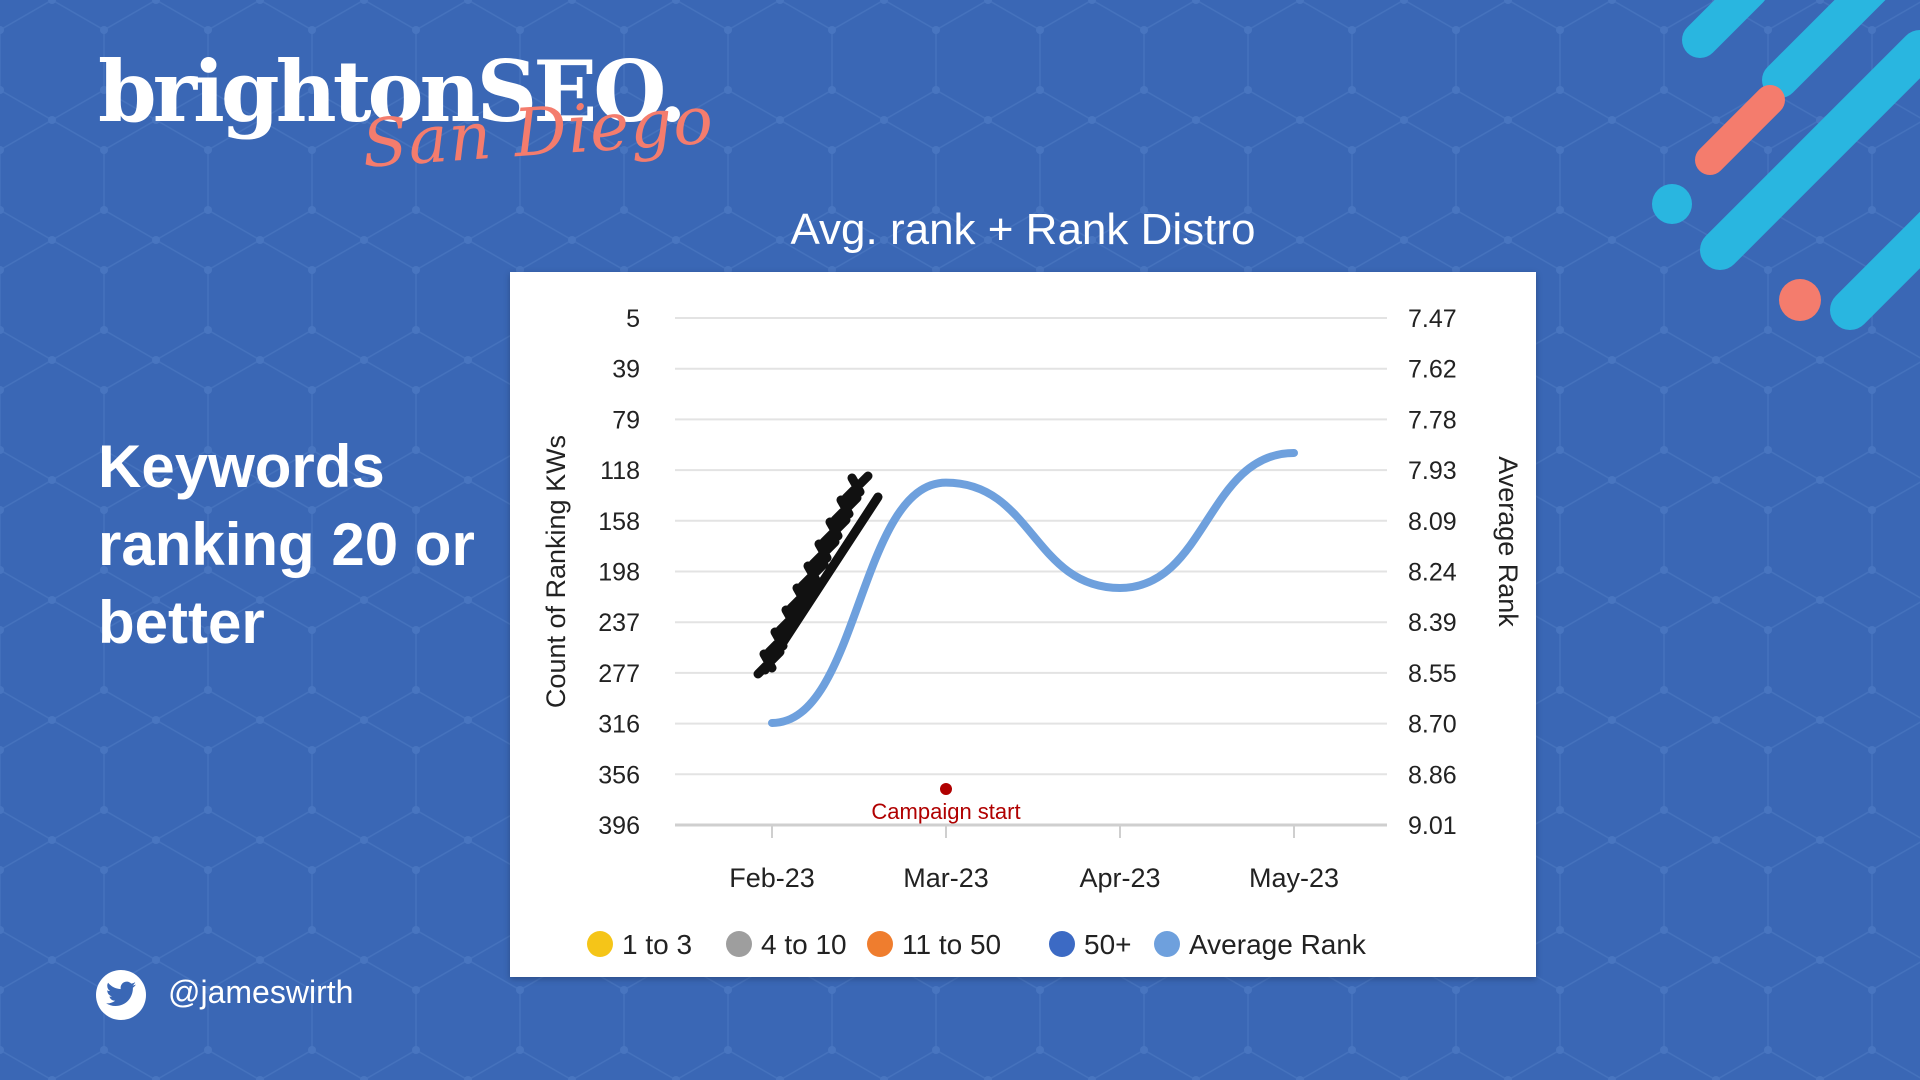 This screenshot has height=1080, width=1920. What do you see at coordinates (1294, 878) in the screenshot?
I see `x-tick-label: May-23` at bounding box center [1294, 878].